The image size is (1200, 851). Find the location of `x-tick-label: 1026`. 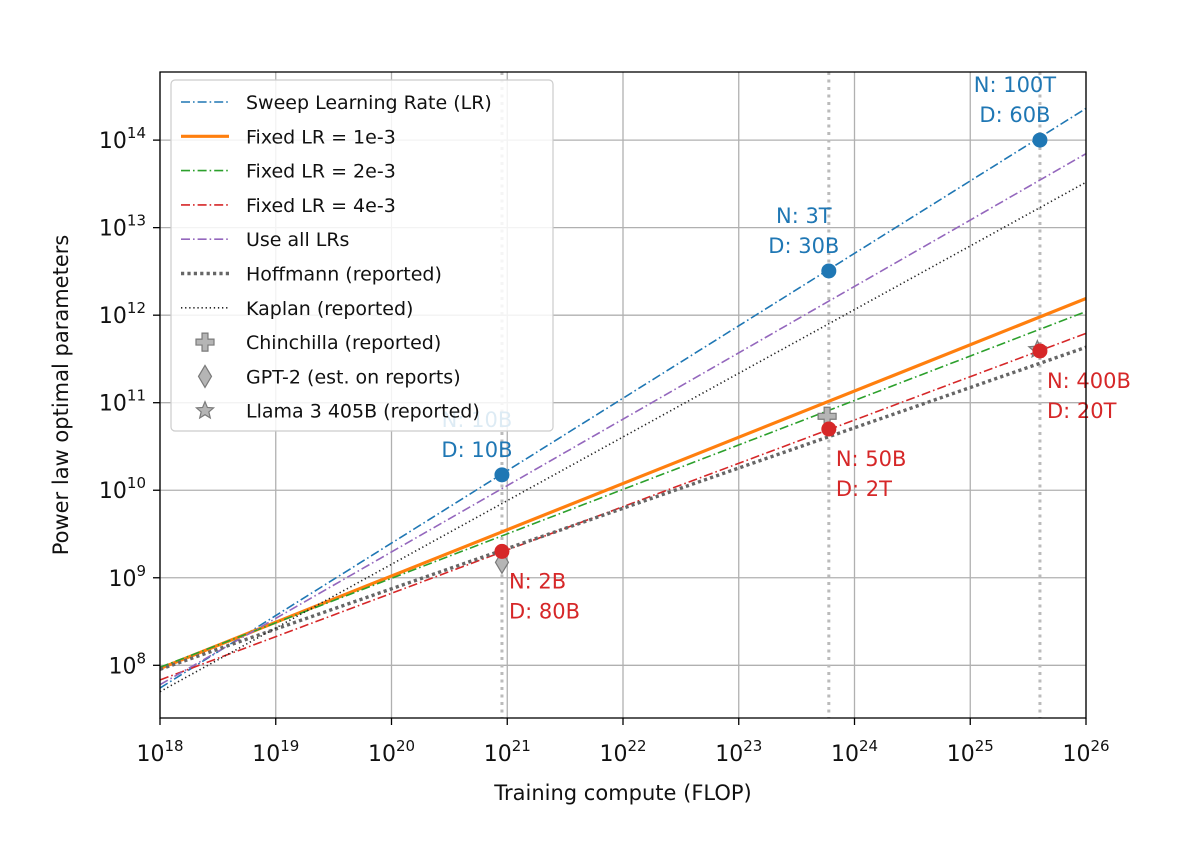

x-tick-label: 1026 is located at coordinates (1085, 752).